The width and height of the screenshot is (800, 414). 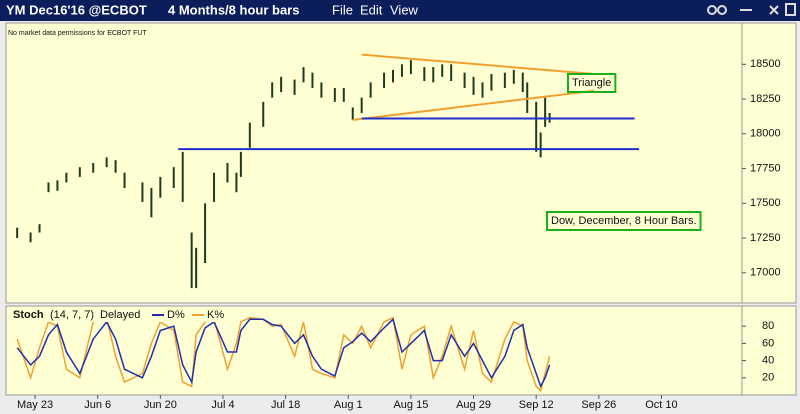 I want to click on x-tick-label: Jun 6, so click(x=97, y=405).